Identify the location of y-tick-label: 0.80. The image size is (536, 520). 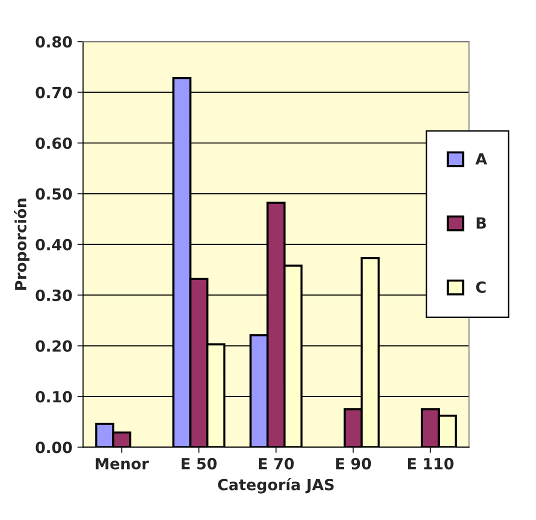
(54, 42).